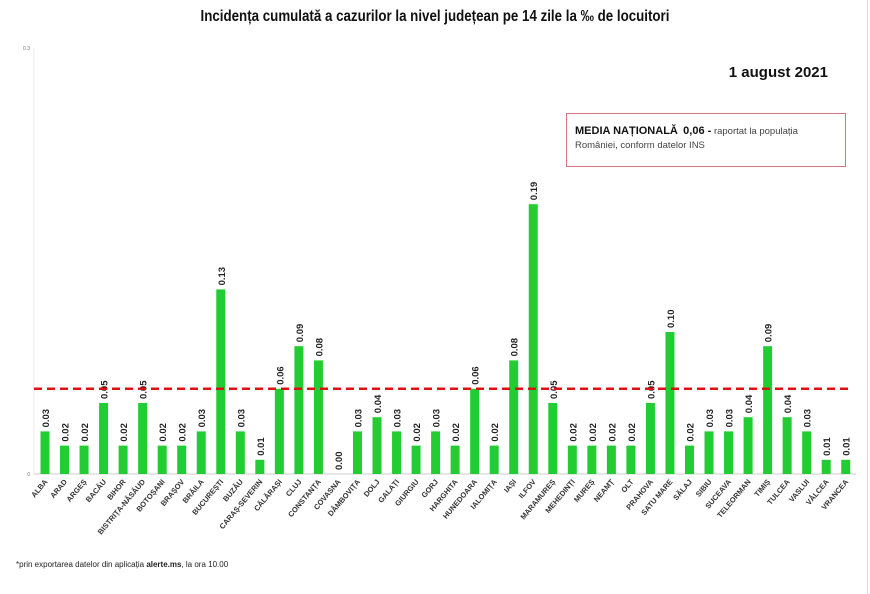 This screenshot has height=594, width=870. Describe the element at coordinates (39, 488) in the screenshot. I see `x-tick-label: ALBA` at that location.